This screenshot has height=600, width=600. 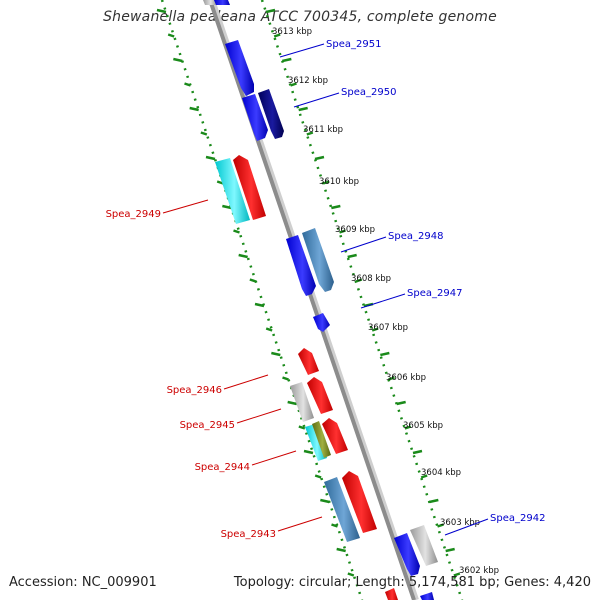 I want to click on gene-arrow-top-blue, so click(x=222, y=2).